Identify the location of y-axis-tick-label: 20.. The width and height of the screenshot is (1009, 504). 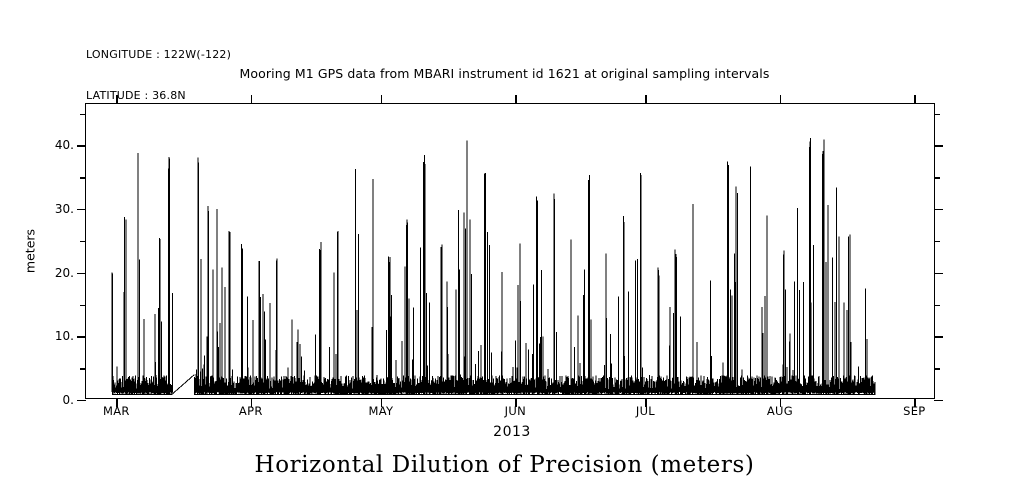
(64, 272).